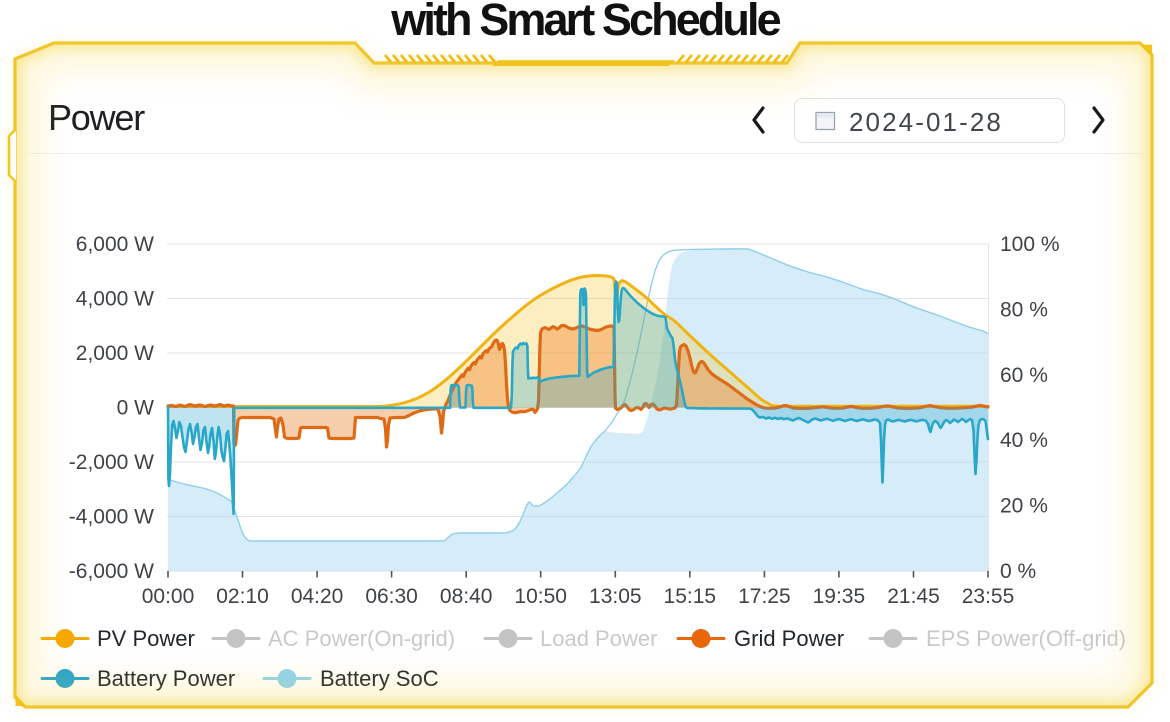  Describe the element at coordinates (789, 638) in the screenshot. I see `svg-text: Grid Power` at that location.